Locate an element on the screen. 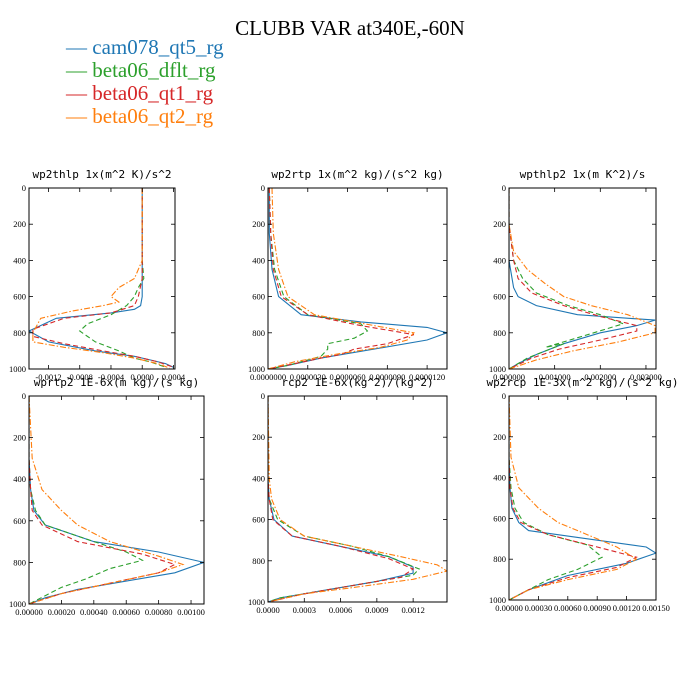 The width and height of the screenshot is (700, 700). legend-item-qt1: — beta06_qt1_rg is located at coordinates (145, 93).